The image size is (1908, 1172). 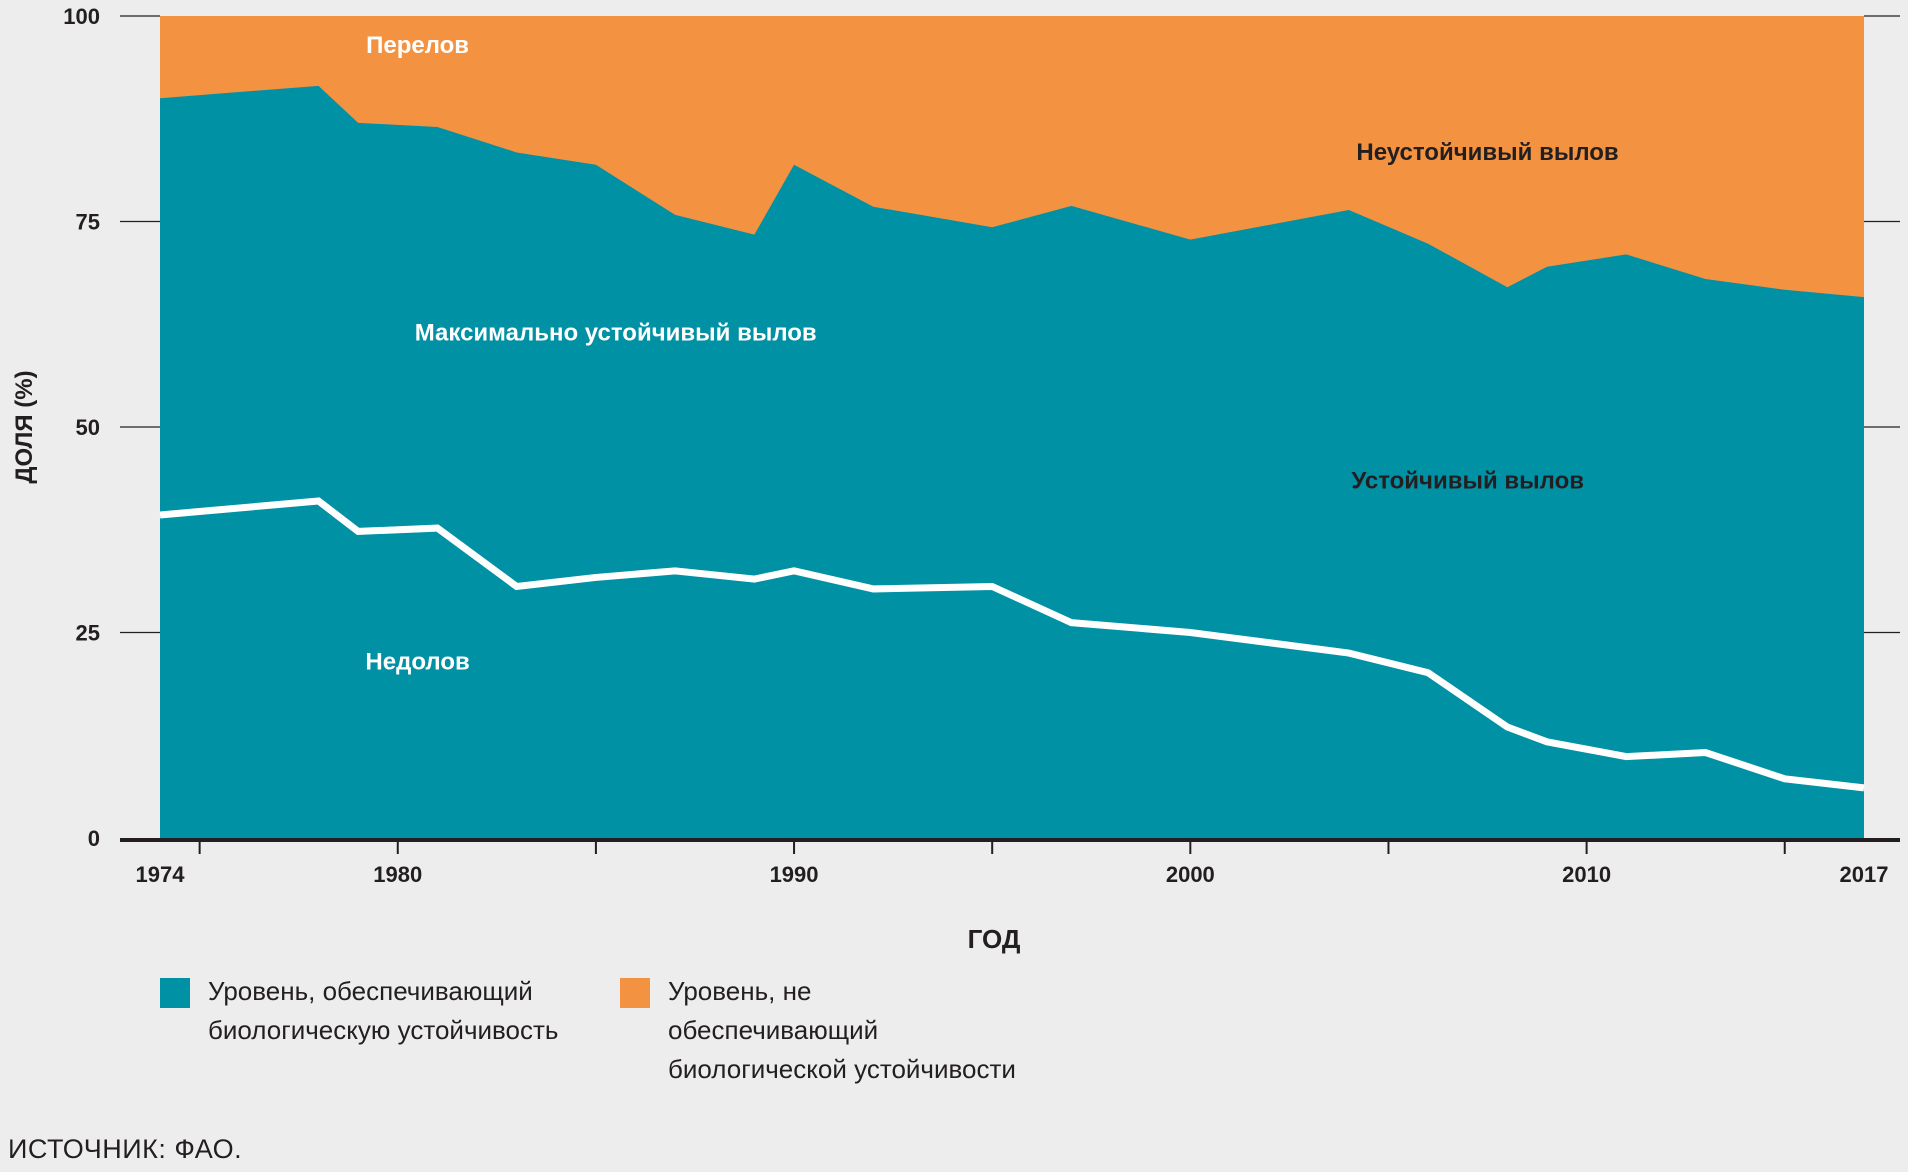 What do you see at coordinates (125, 1149) in the screenshot?
I see `source-note: ИСТОЧНИК: ФАО.` at bounding box center [125, 1149].